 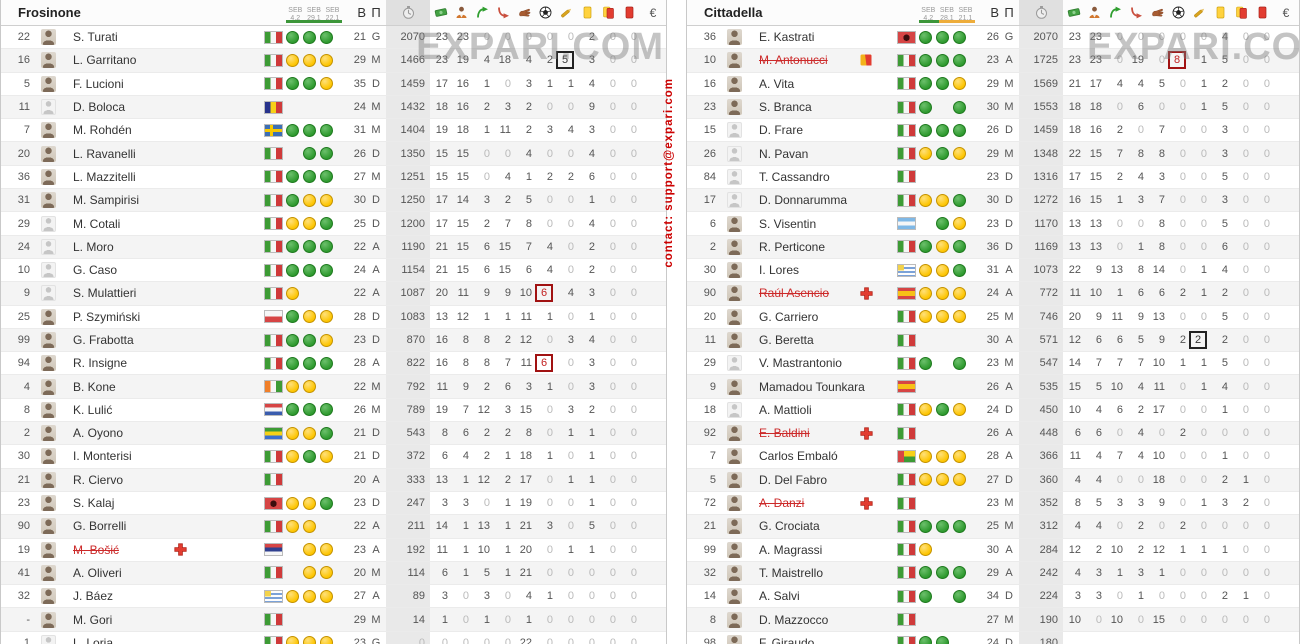 I want to click on minutes-cell: 333, so click(x=408, y=479).